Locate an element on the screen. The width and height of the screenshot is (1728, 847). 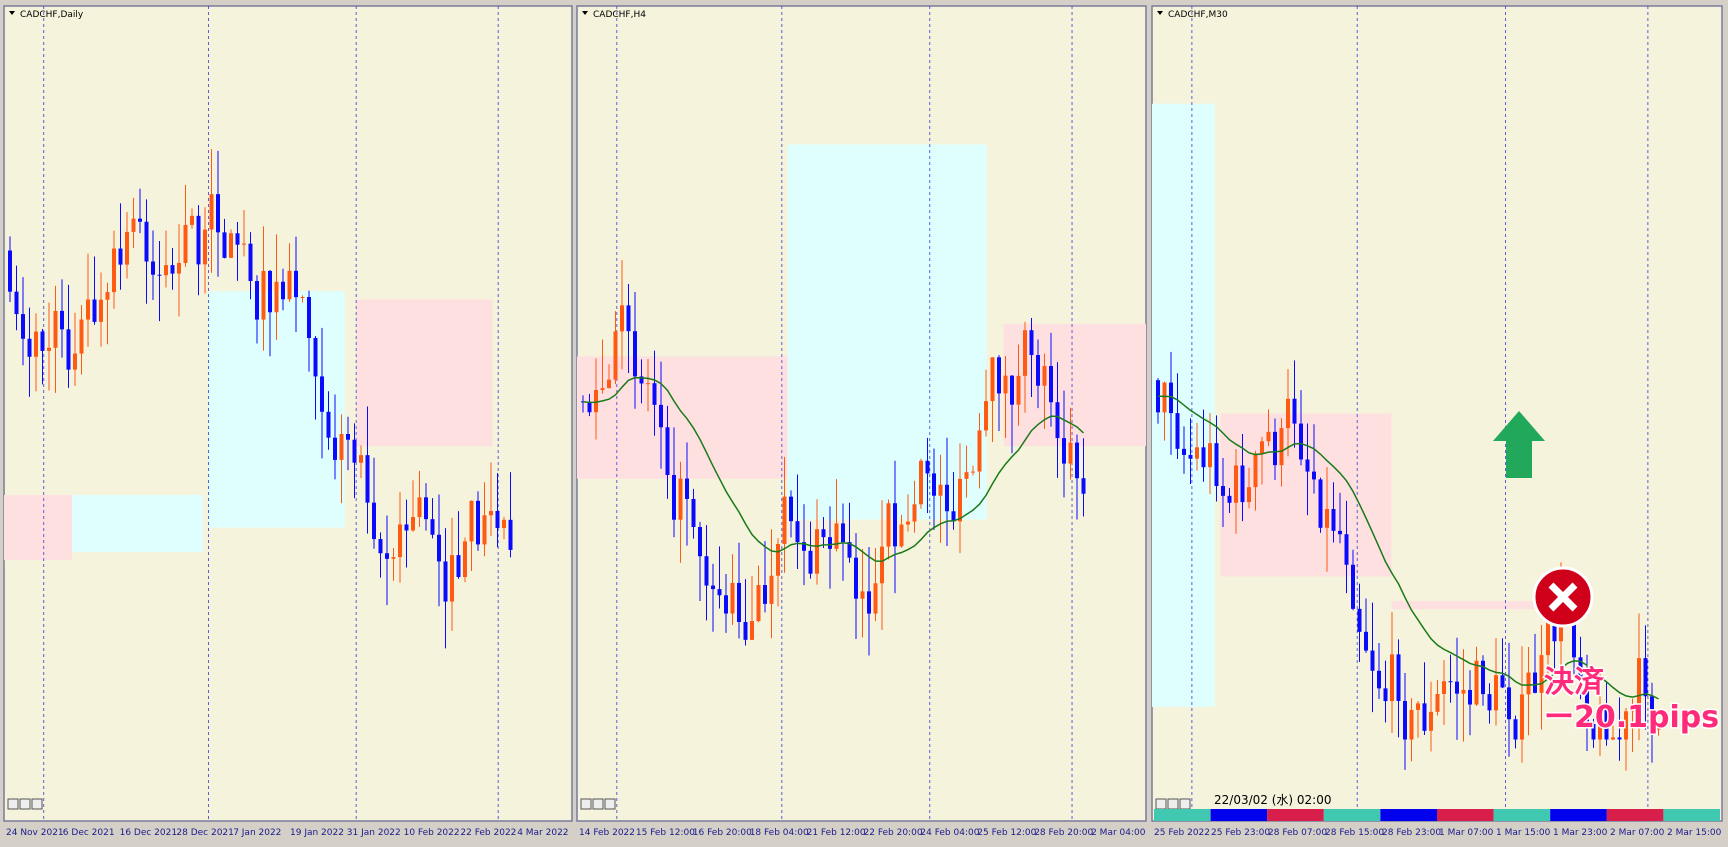
x-axis-label: 21 Feb 12:00 is located at coordinates (836, 833).